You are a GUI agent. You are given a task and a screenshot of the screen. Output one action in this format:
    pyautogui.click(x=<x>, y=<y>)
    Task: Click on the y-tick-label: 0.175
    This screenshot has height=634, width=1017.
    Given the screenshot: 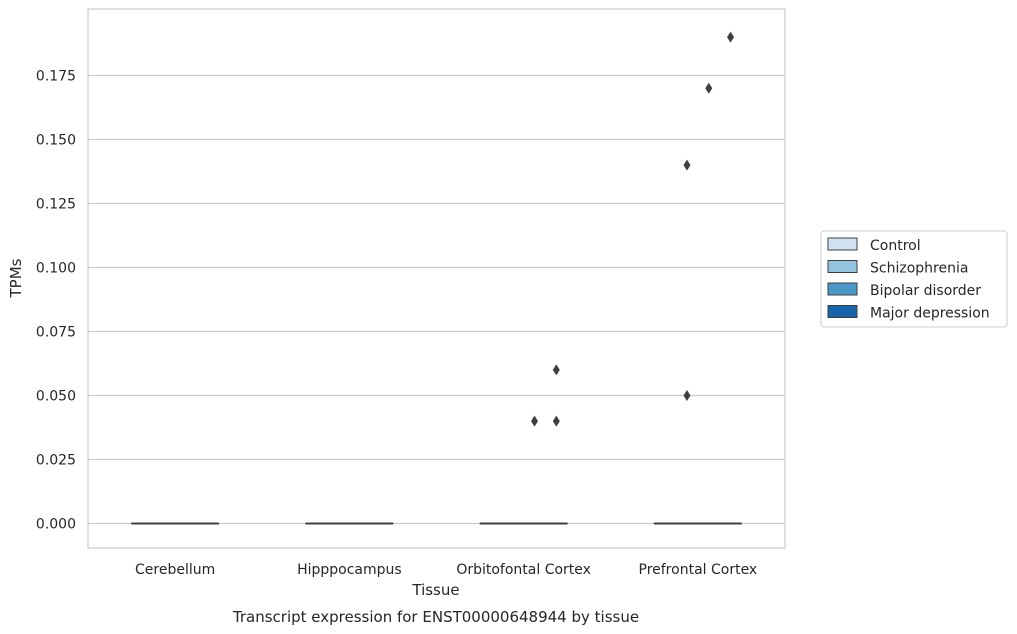 What is the action you would take?
    pyautogui.click(x=56, y=77)
    